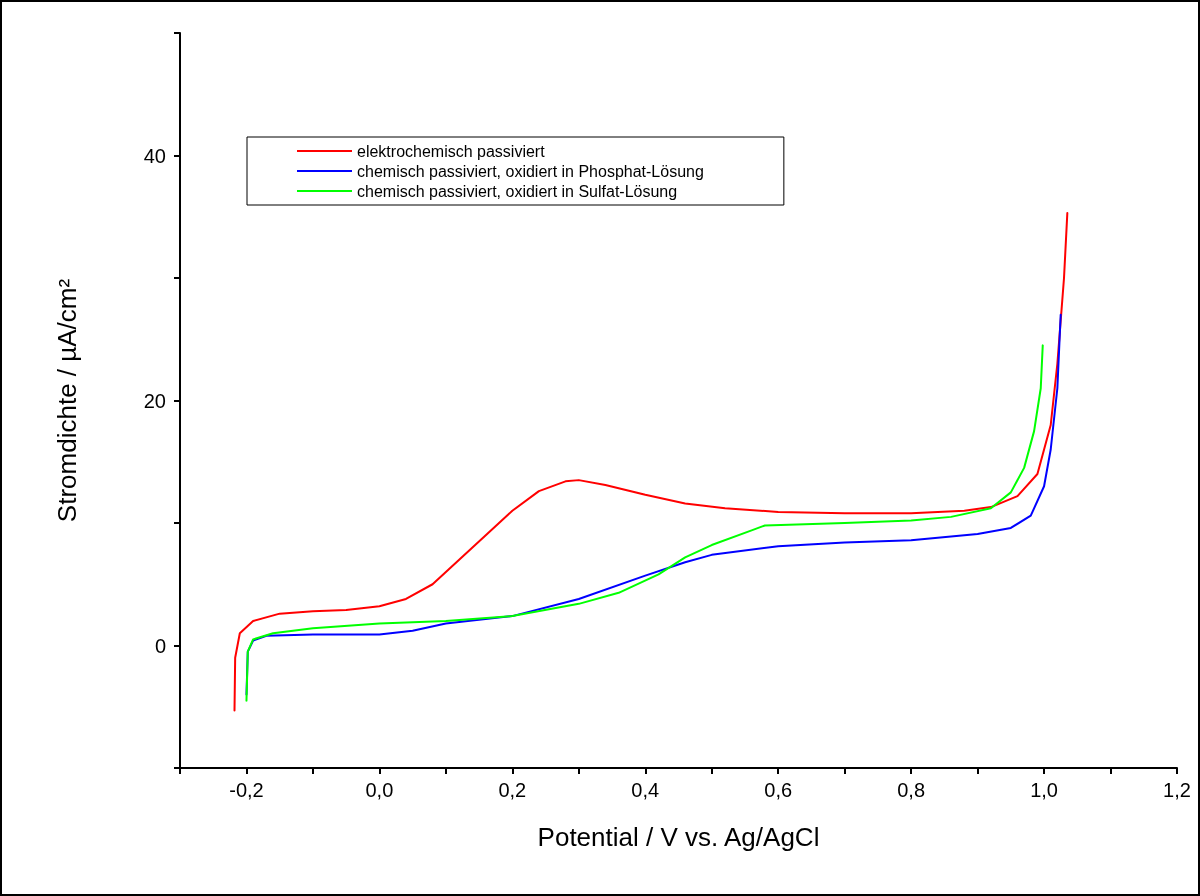 Image resolution: width=1200 pixels, height=896 pixels. Describe the element at coordinates (246, 790) in the screenshot. I see `x-tick-label: -0,2` at that location.